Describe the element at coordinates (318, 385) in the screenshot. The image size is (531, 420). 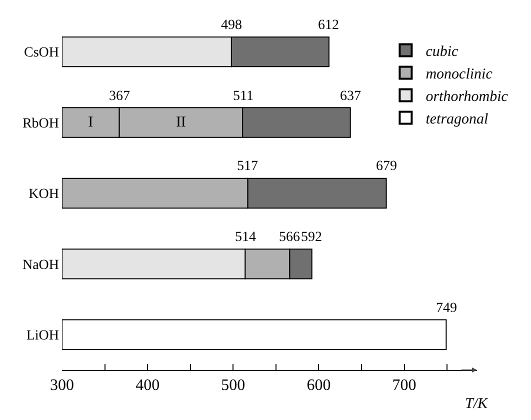
I see `x-tick-label: 600` at that location.